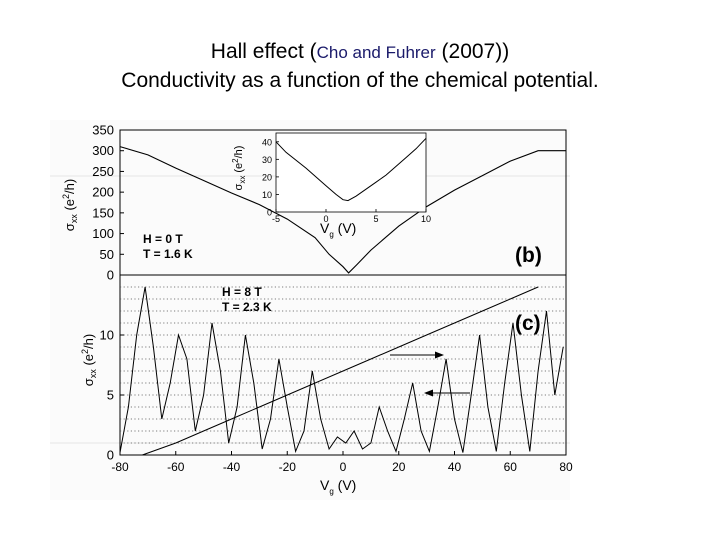  What do you see at coordinates (511, 467) in the screenshot?
I see `x-tick-label: 60` at bounding box center [511, 467].